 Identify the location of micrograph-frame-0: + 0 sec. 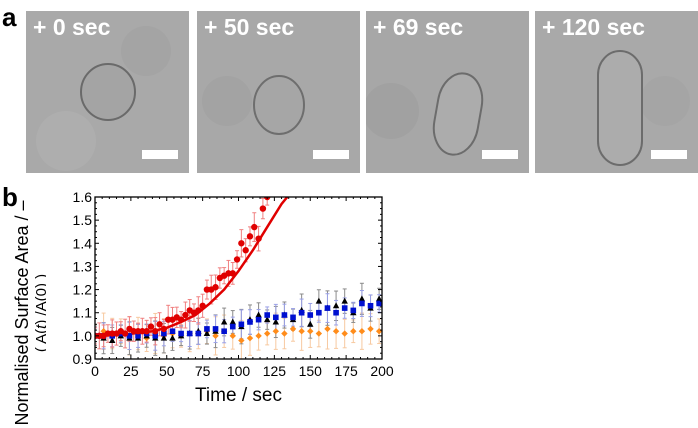
(107, 92).